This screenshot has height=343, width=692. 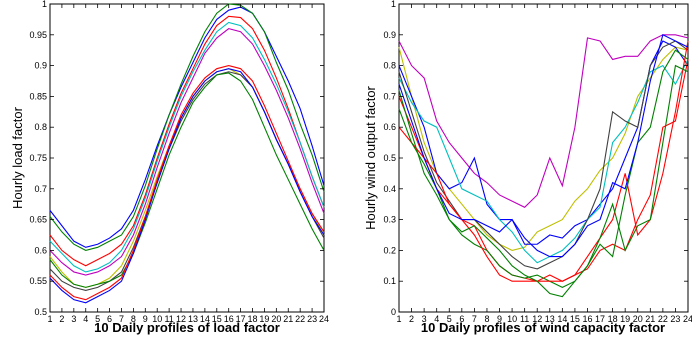 I want to click on y-axis-label-left: Hourly load factor, so click(x=17, y=157).